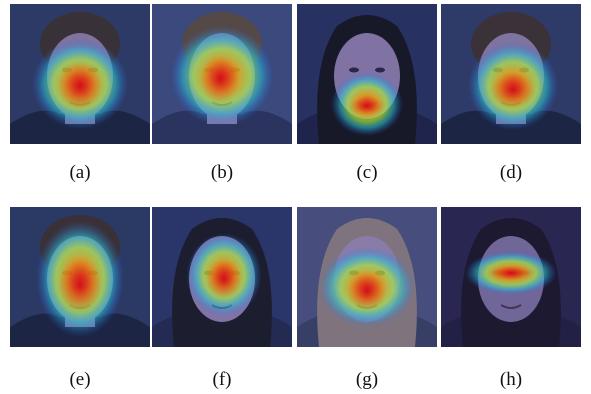 The width and height of the screenshot is (591, 394). I want to click on eye-left, so click(354, 70).